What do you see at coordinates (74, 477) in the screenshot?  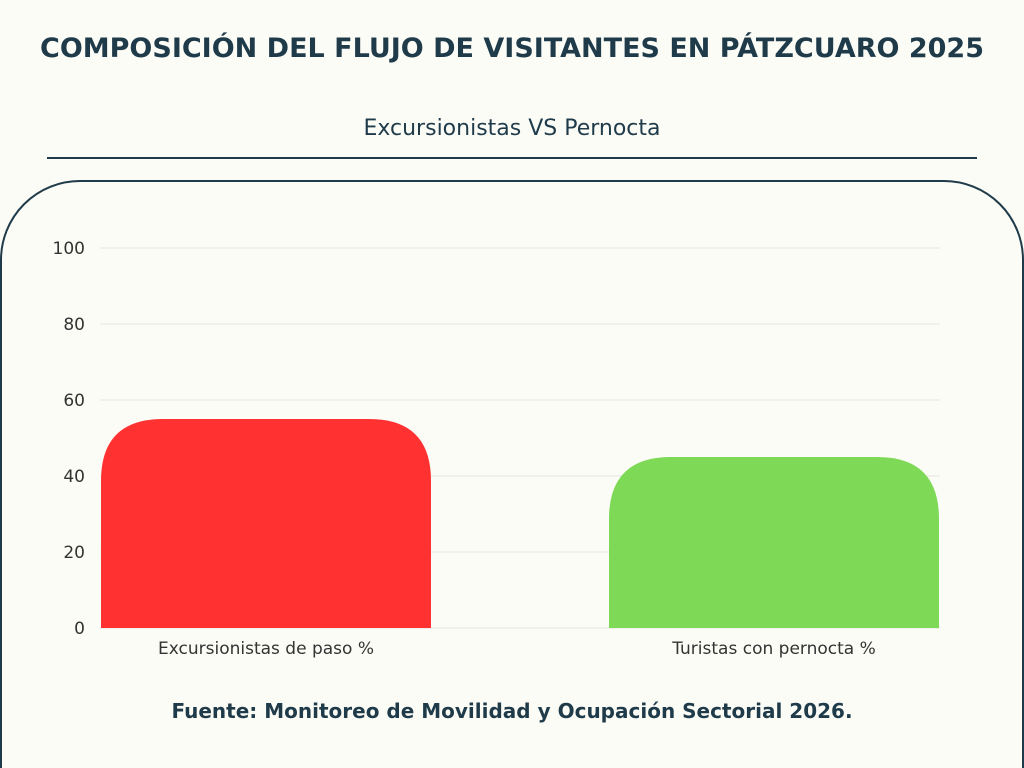 I see `y-tick-label: 40` at bounding box center [74, 477].